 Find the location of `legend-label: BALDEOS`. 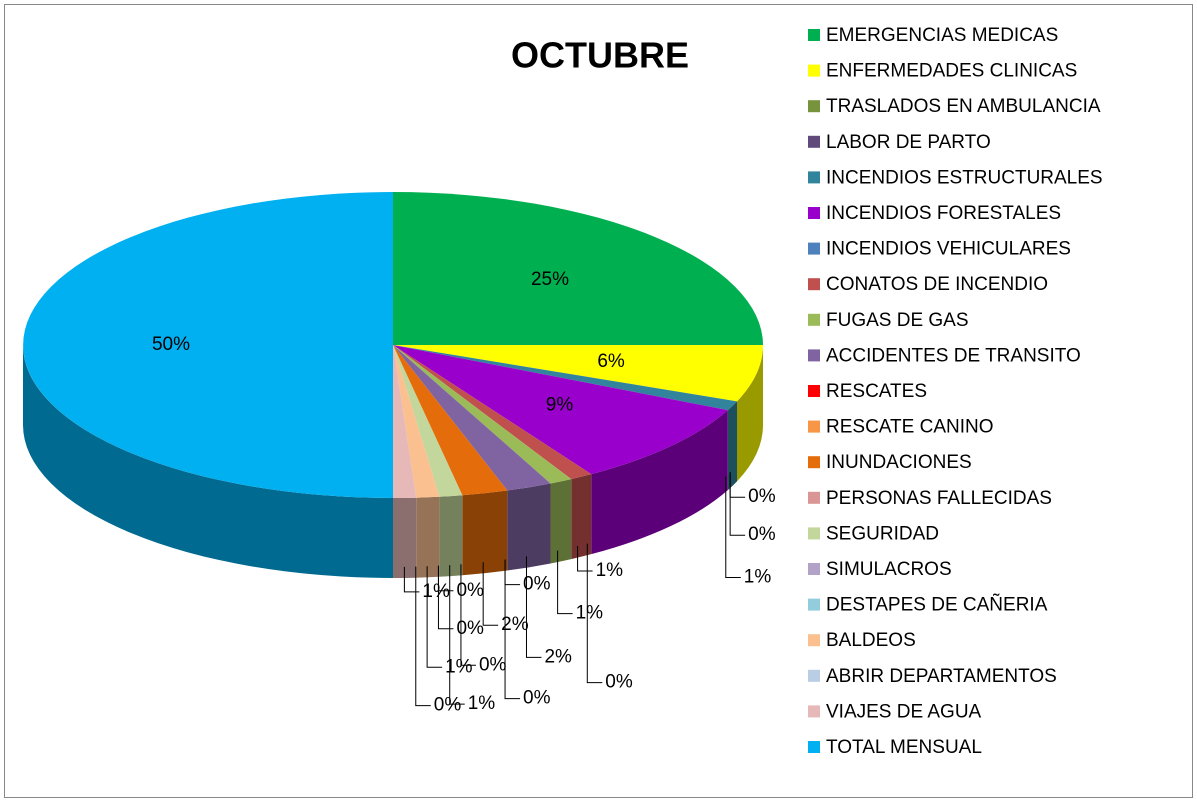

legend-label: BALDEOS is located at coordinates (871, 640).